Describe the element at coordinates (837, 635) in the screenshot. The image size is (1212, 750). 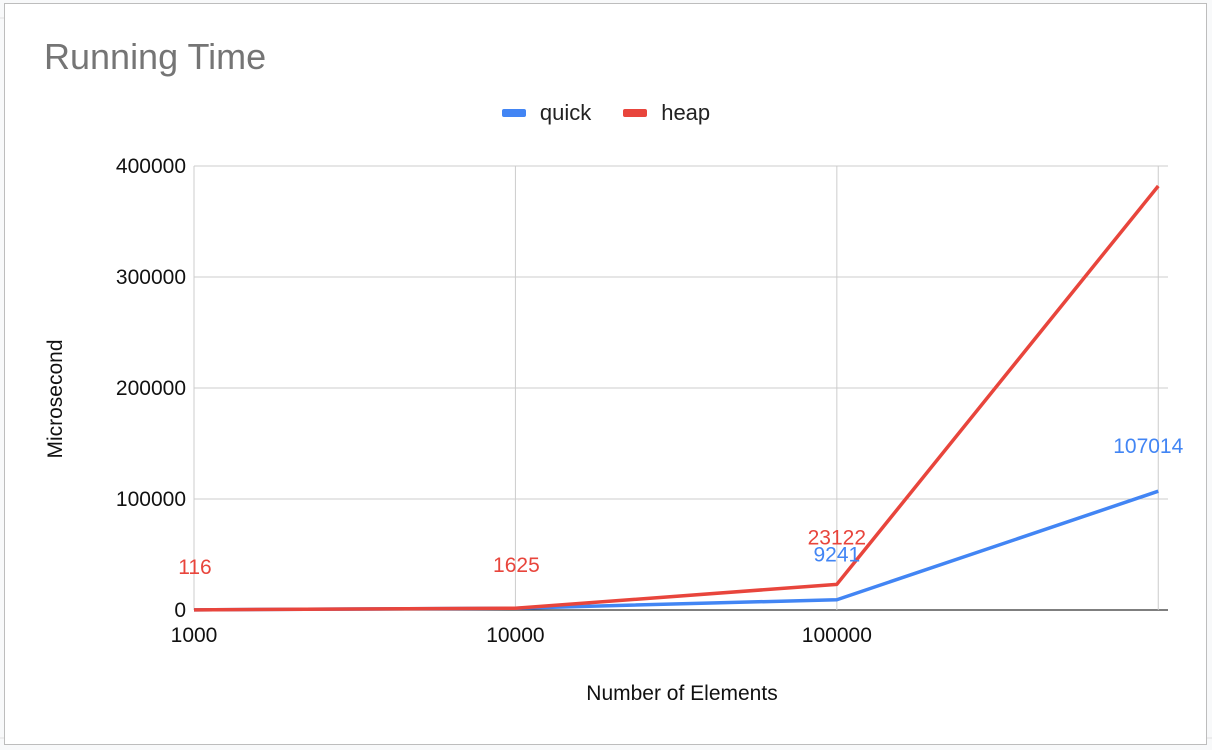
I see `x-tick-label: 100000` at that location.